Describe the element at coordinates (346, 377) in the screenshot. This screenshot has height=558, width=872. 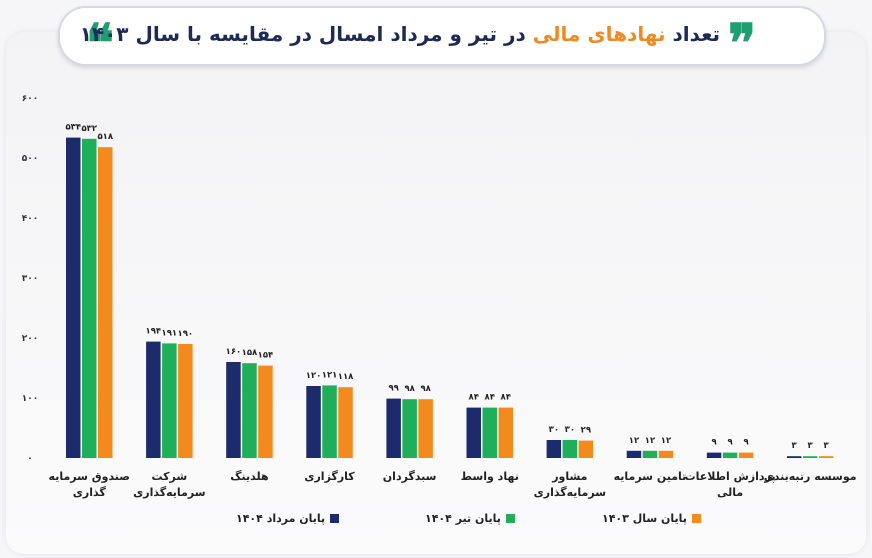
I see `data-label: ۱۱۸` at that location.